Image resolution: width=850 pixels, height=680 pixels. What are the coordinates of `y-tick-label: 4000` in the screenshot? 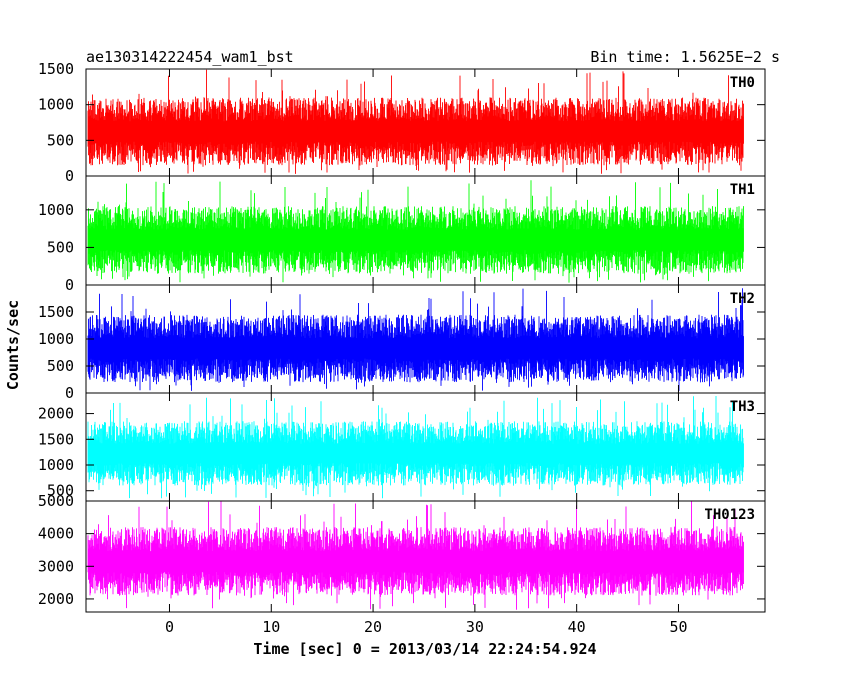 It's located at (56, 534).